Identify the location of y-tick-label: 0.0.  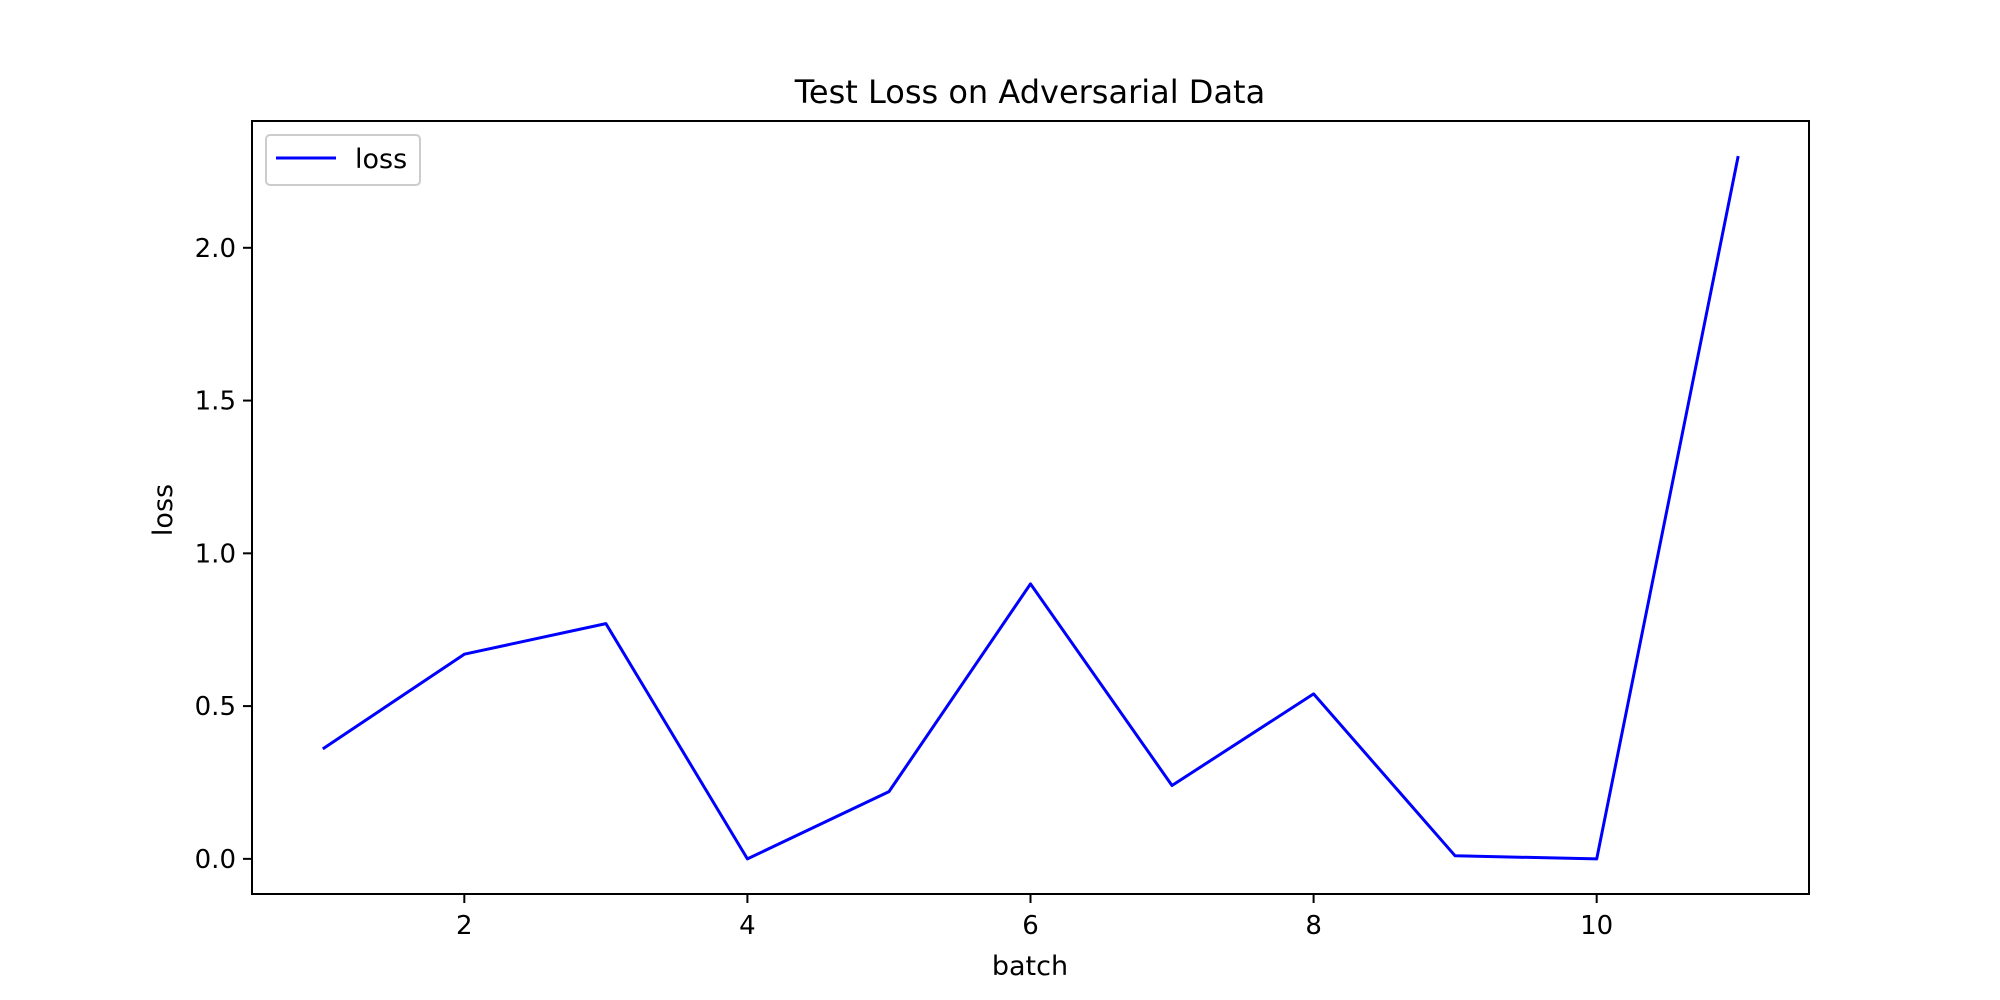
(215, 860).